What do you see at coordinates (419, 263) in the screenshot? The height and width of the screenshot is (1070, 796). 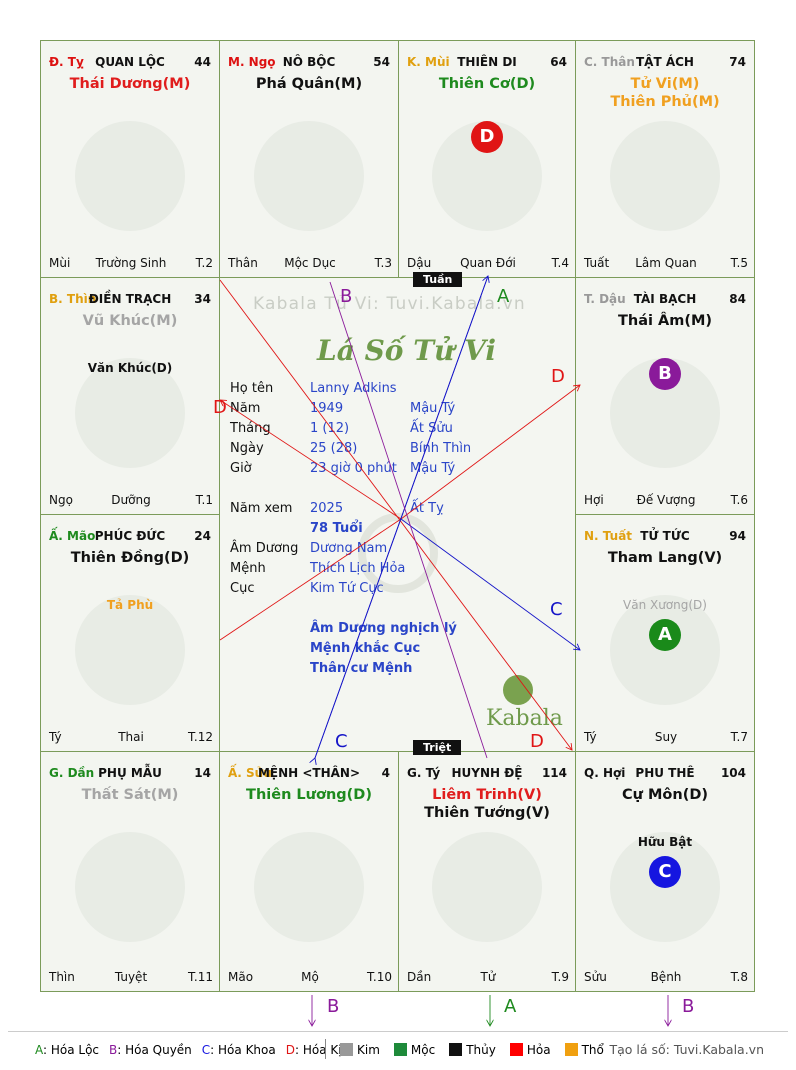 I see `cycle-branch: Dậu` at bounding box center [419, 263].